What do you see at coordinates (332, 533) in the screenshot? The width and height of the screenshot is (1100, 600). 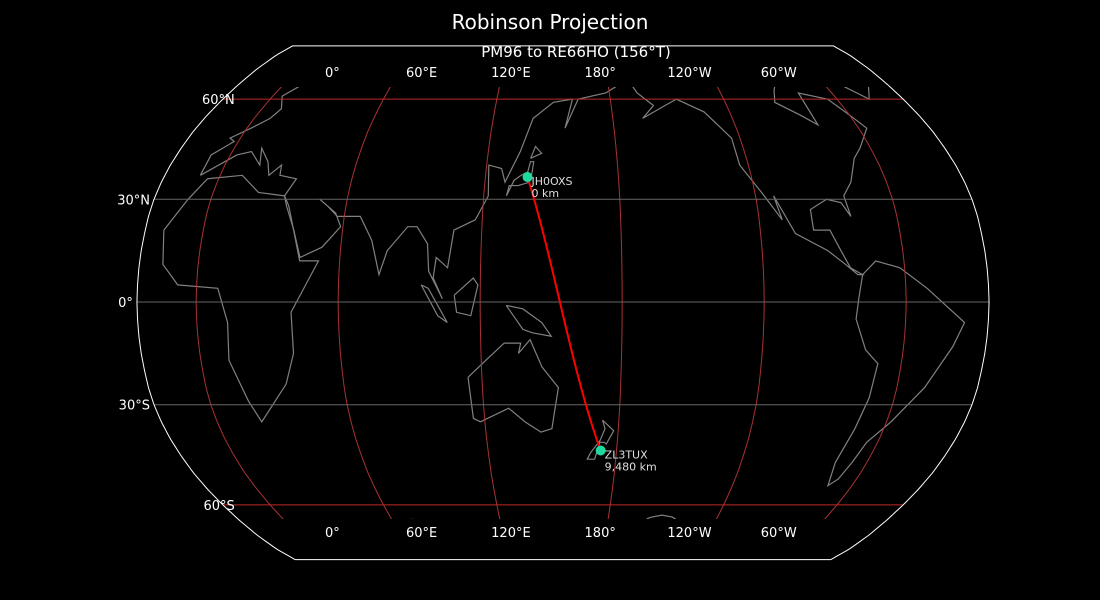 I see `meridian-label-bottom: 0°` at bounding box center [332, 533].